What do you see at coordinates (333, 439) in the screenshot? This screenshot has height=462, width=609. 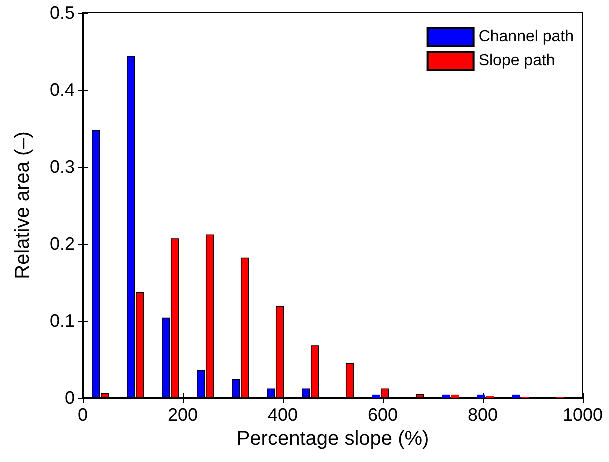 I see `x-axis-title: Percentage slope (%)` at bounding box center [333, 439].